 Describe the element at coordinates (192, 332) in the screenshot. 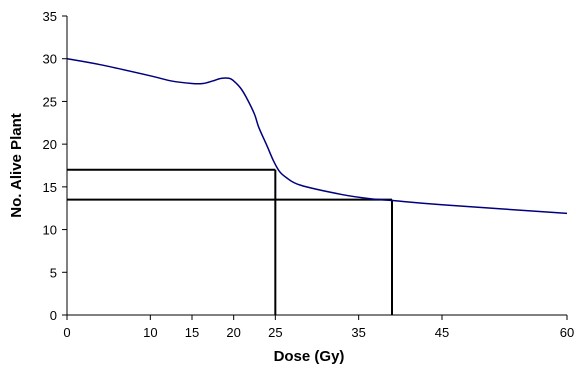

I see `x-tick-label: 15` at that location.